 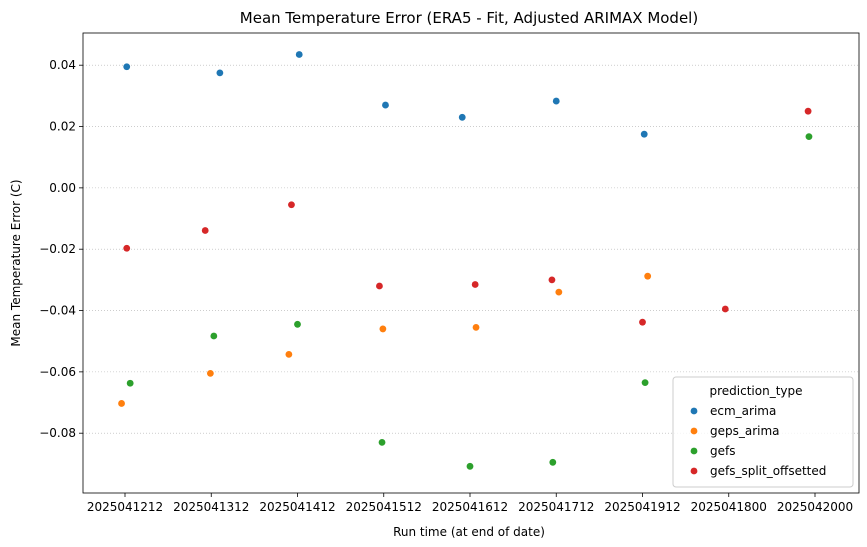 I want to click on x-axis-label: Run time (at end of date), so click(x=469, y=532).